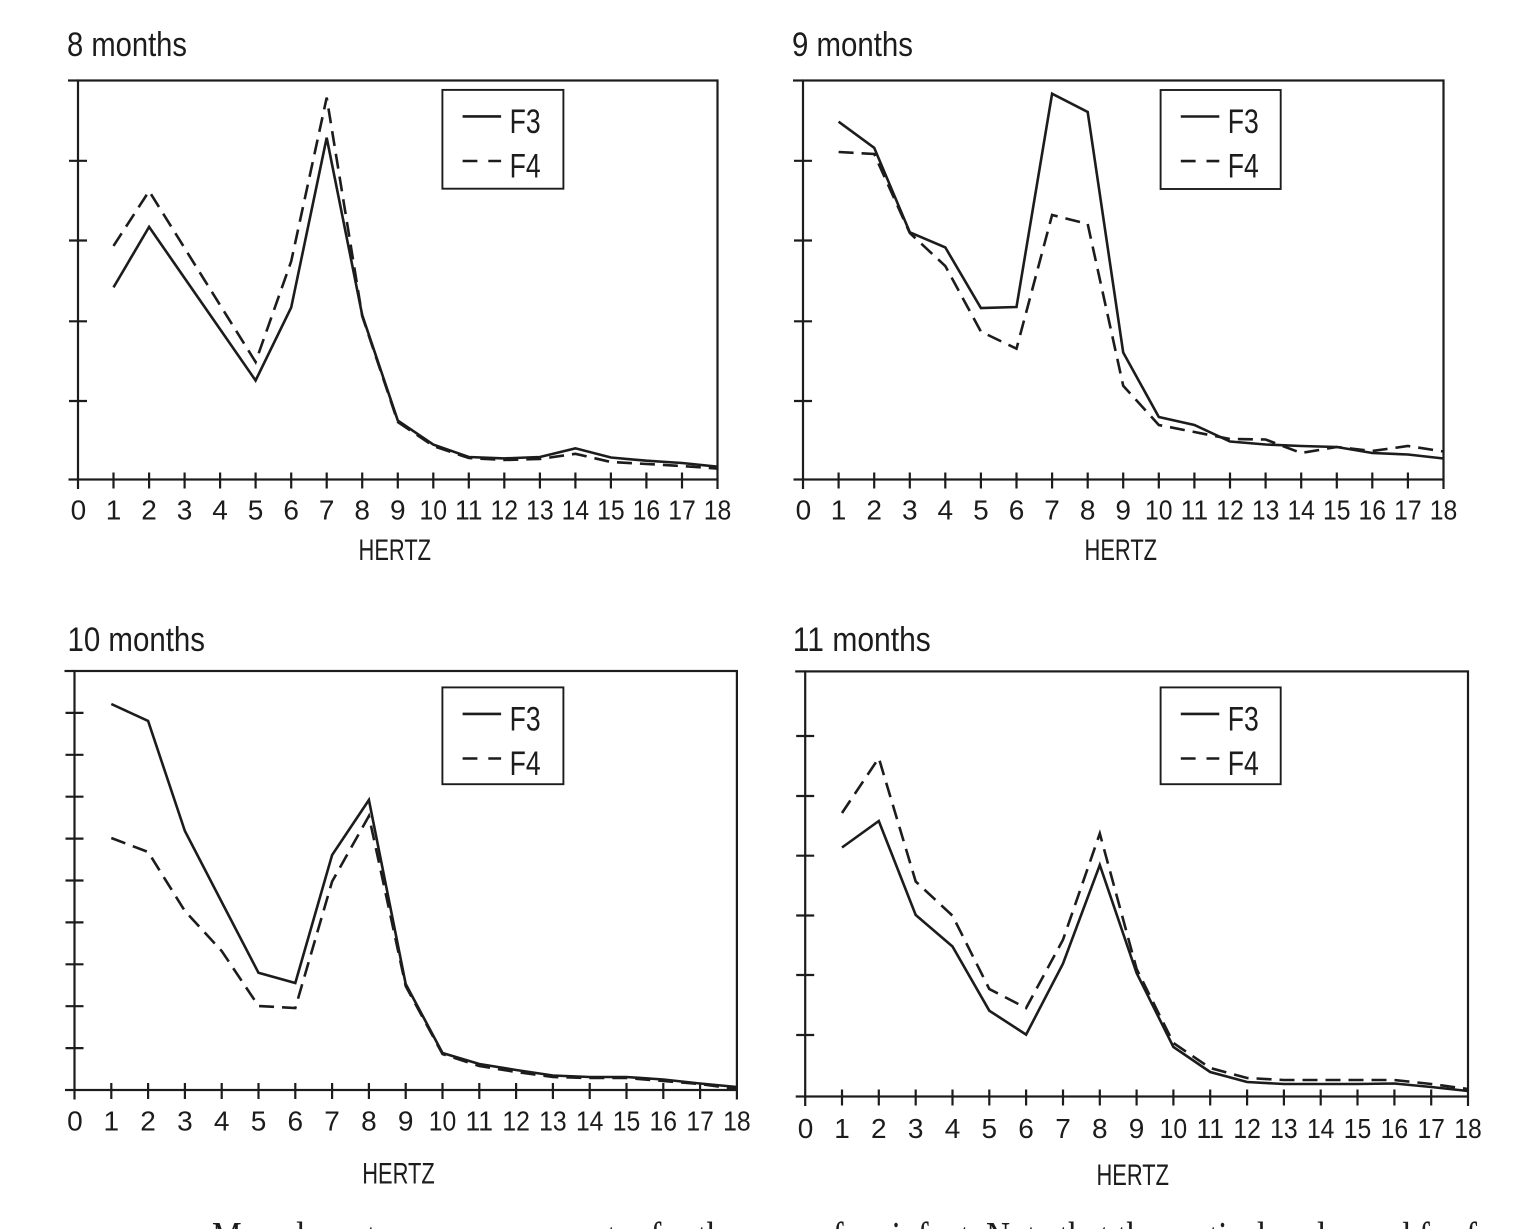  What do you see at coordinates (137, 640) in the screenshot?
I see `svg-text: 10 months` at bounding box center [137, 640].